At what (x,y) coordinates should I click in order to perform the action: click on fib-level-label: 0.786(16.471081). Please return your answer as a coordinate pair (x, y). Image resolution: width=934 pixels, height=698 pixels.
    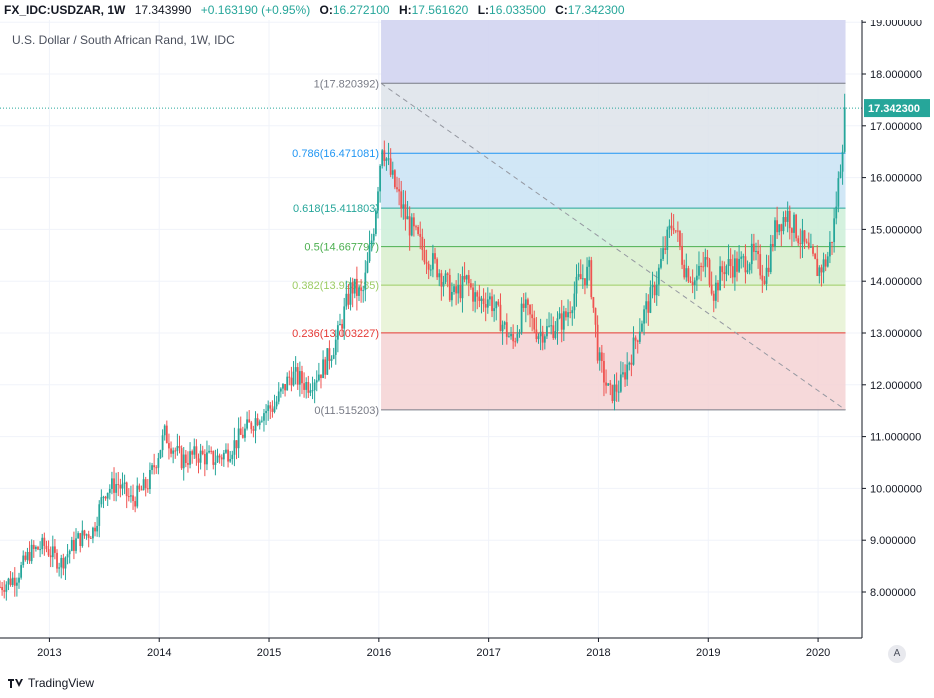
    Looking at the image, I should click on (335, 154).